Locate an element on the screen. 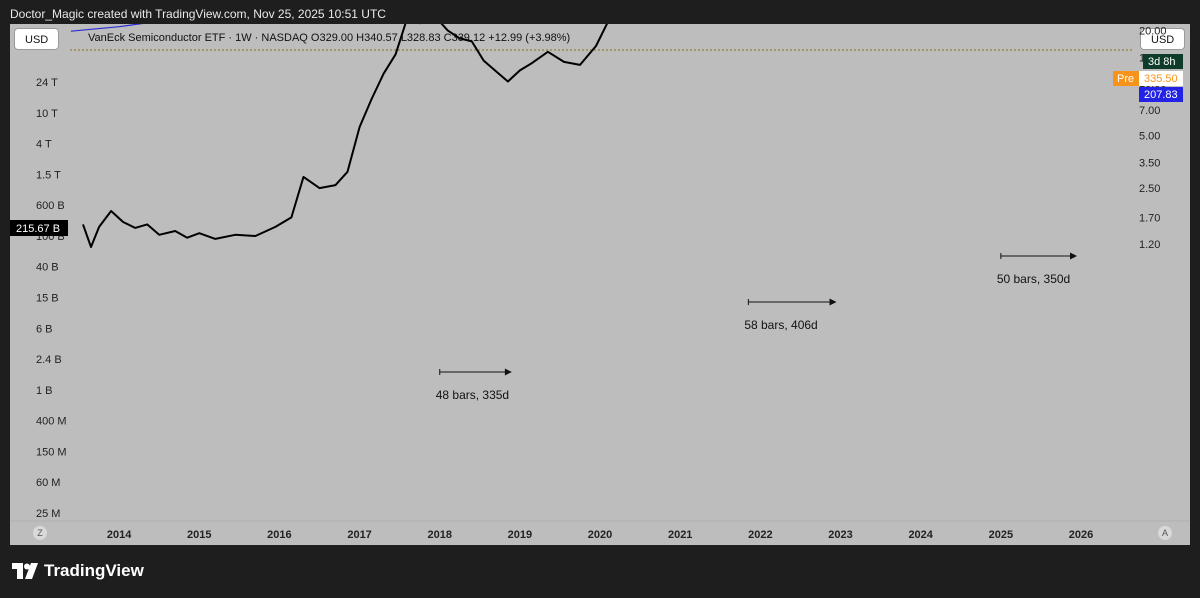 The width and height of the screenshot is (1200, 598). x-axis-tick: 2021 is located at coordinates (680, 535).